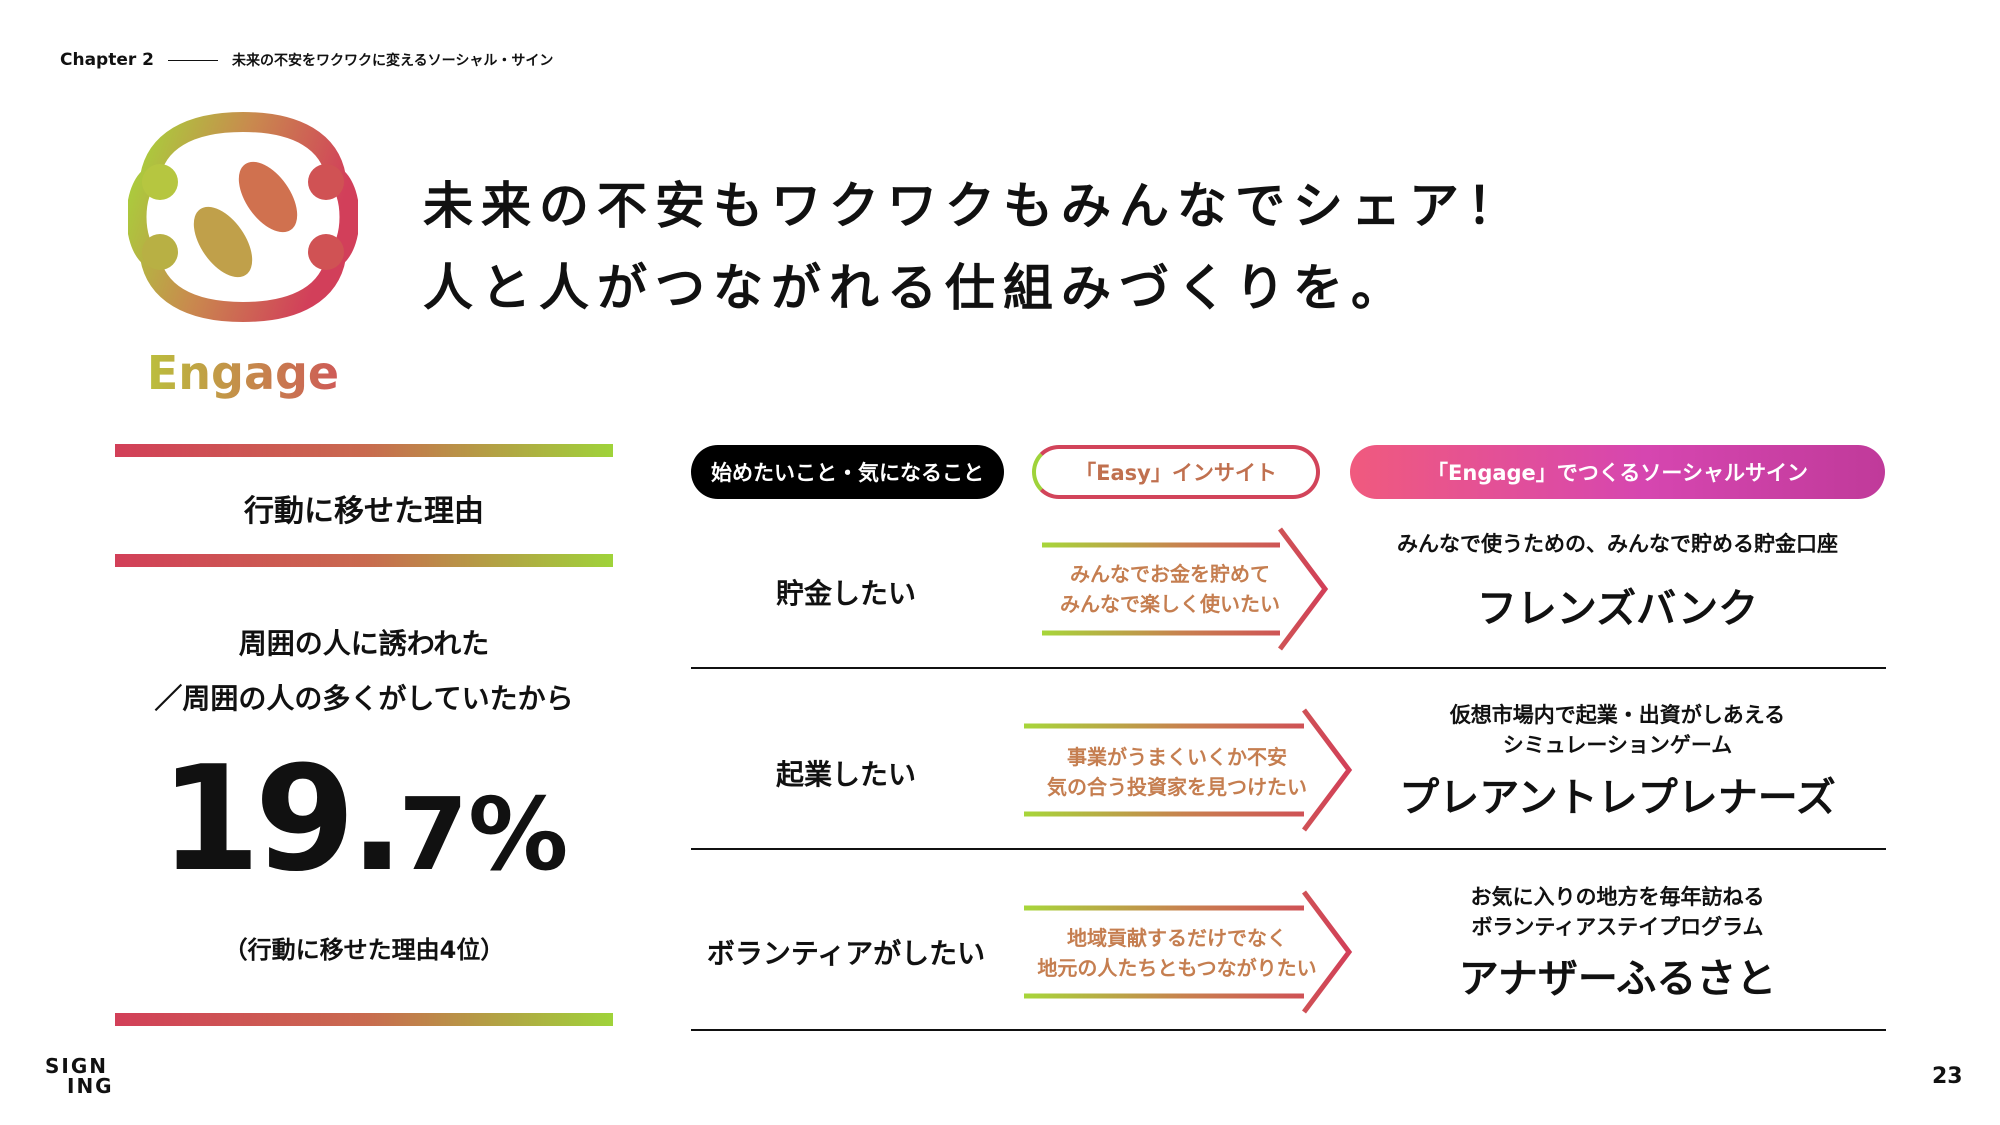 This screenshot has width=2000, height=1125. I want to click on engage-logo-text: Engage, so click(243, 373).